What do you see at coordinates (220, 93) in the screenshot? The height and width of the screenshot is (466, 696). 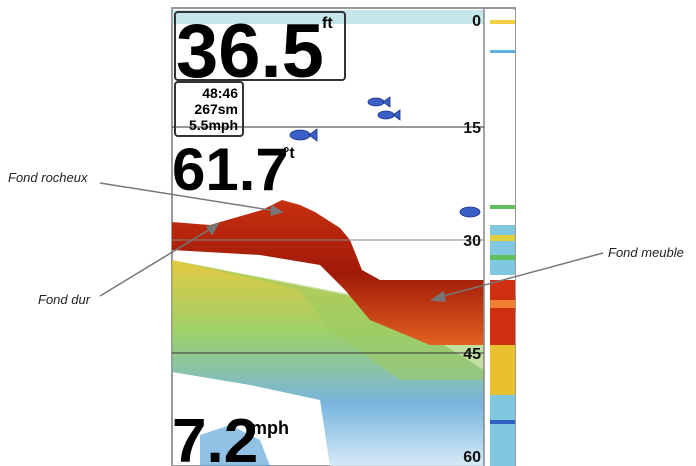 I see `time: 48:46` at bounding box center [220, 93].